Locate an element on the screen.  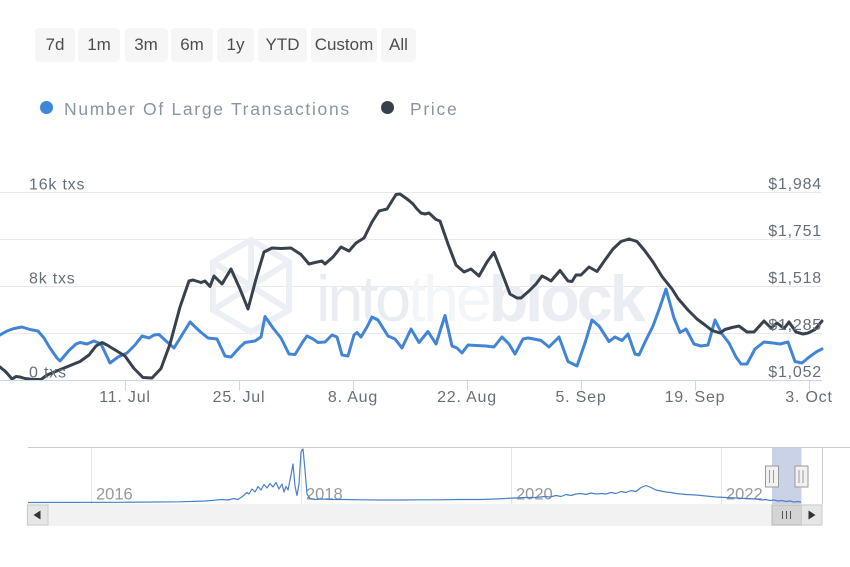
svg-text: 3. Oct is located at coordinates (808, 397).